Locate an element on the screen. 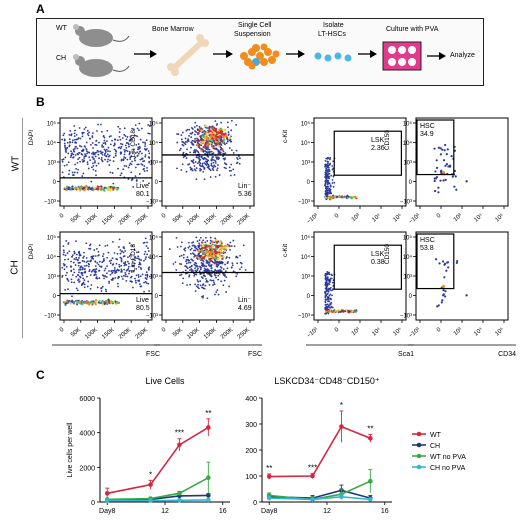 The image size is (520, 528). x-tick-label: 50K is located at coordinates (76, 332).